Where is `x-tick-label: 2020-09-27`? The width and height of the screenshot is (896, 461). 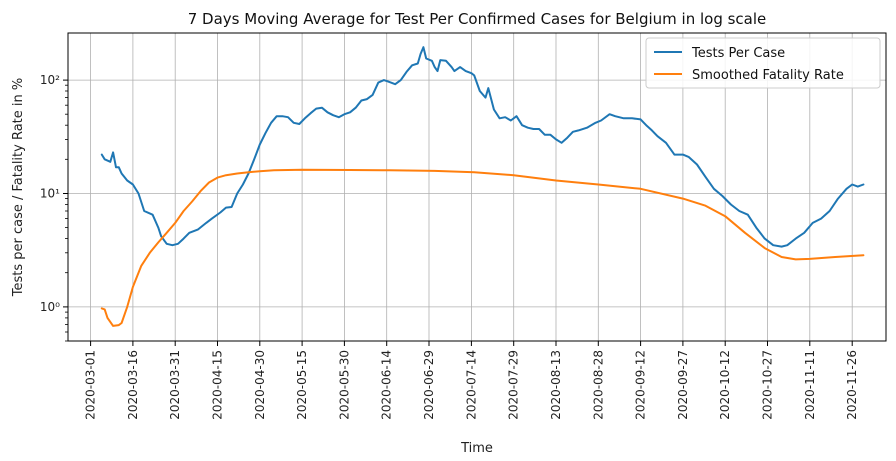 x-tick-label: 2020-09-27 is located at coordinates (683, 385).